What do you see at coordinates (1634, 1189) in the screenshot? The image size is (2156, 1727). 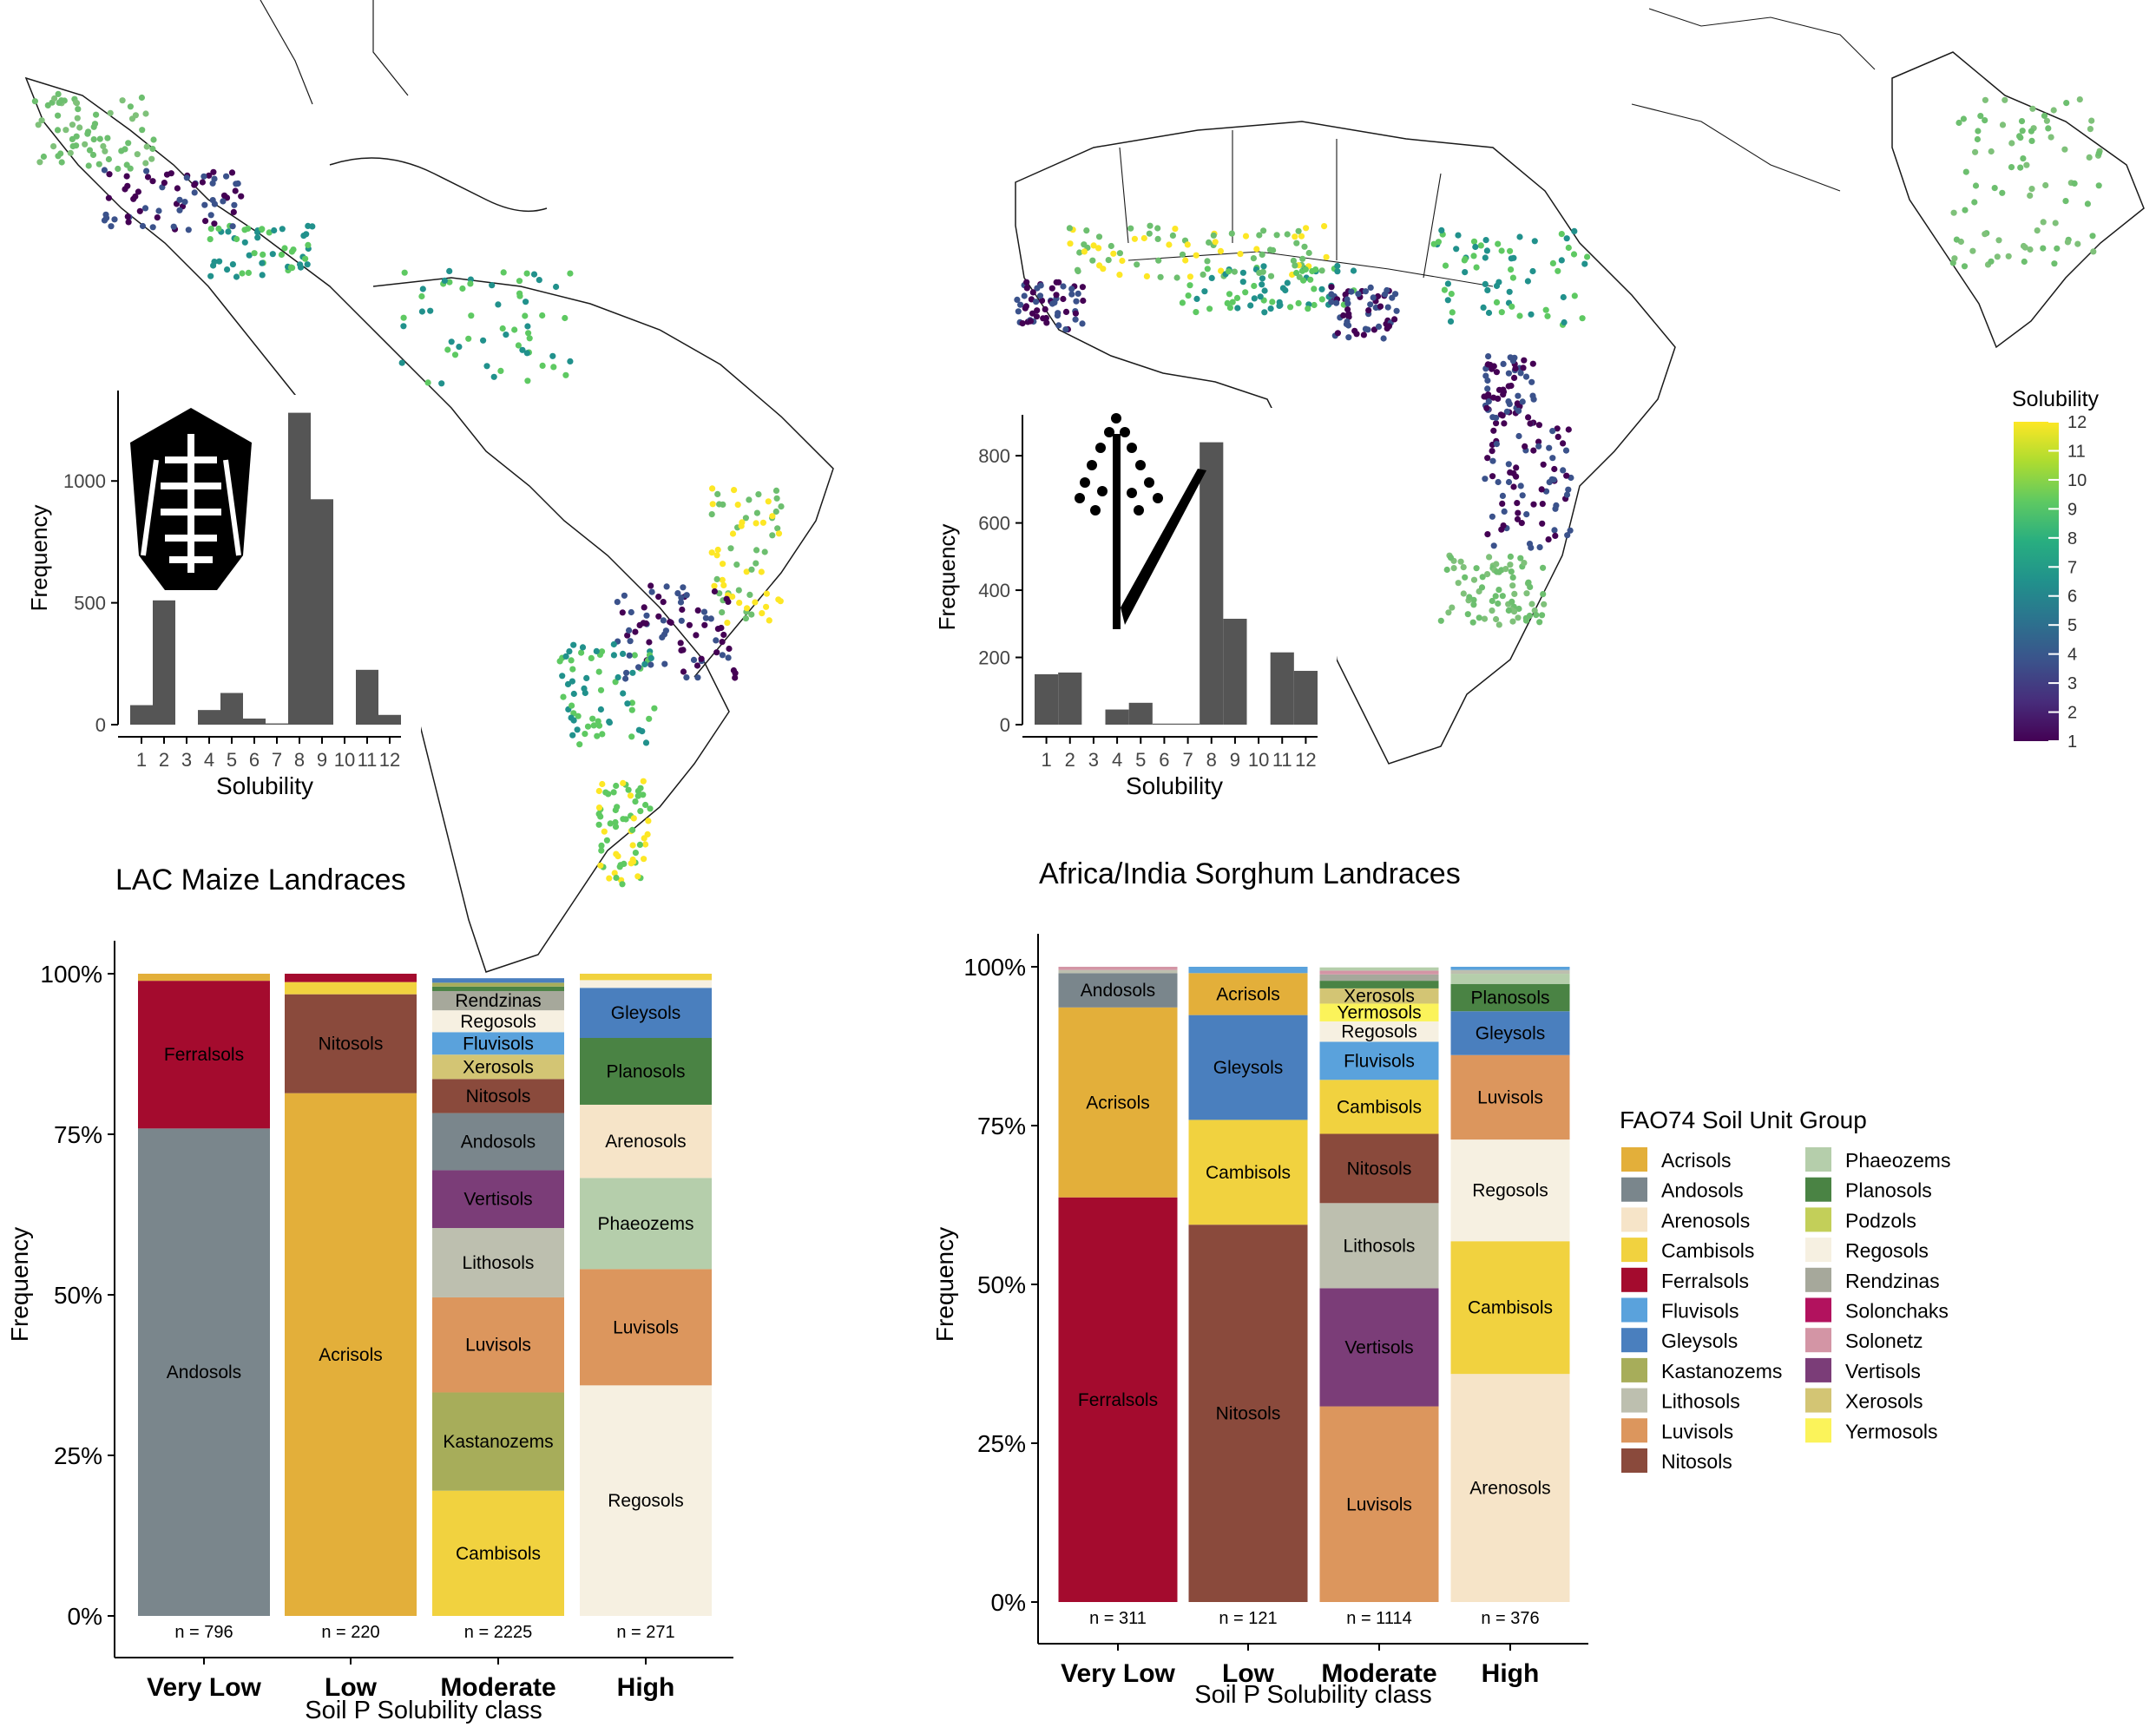 I see `legend-swatch-andosols` at bounding box center [1634, 1189].